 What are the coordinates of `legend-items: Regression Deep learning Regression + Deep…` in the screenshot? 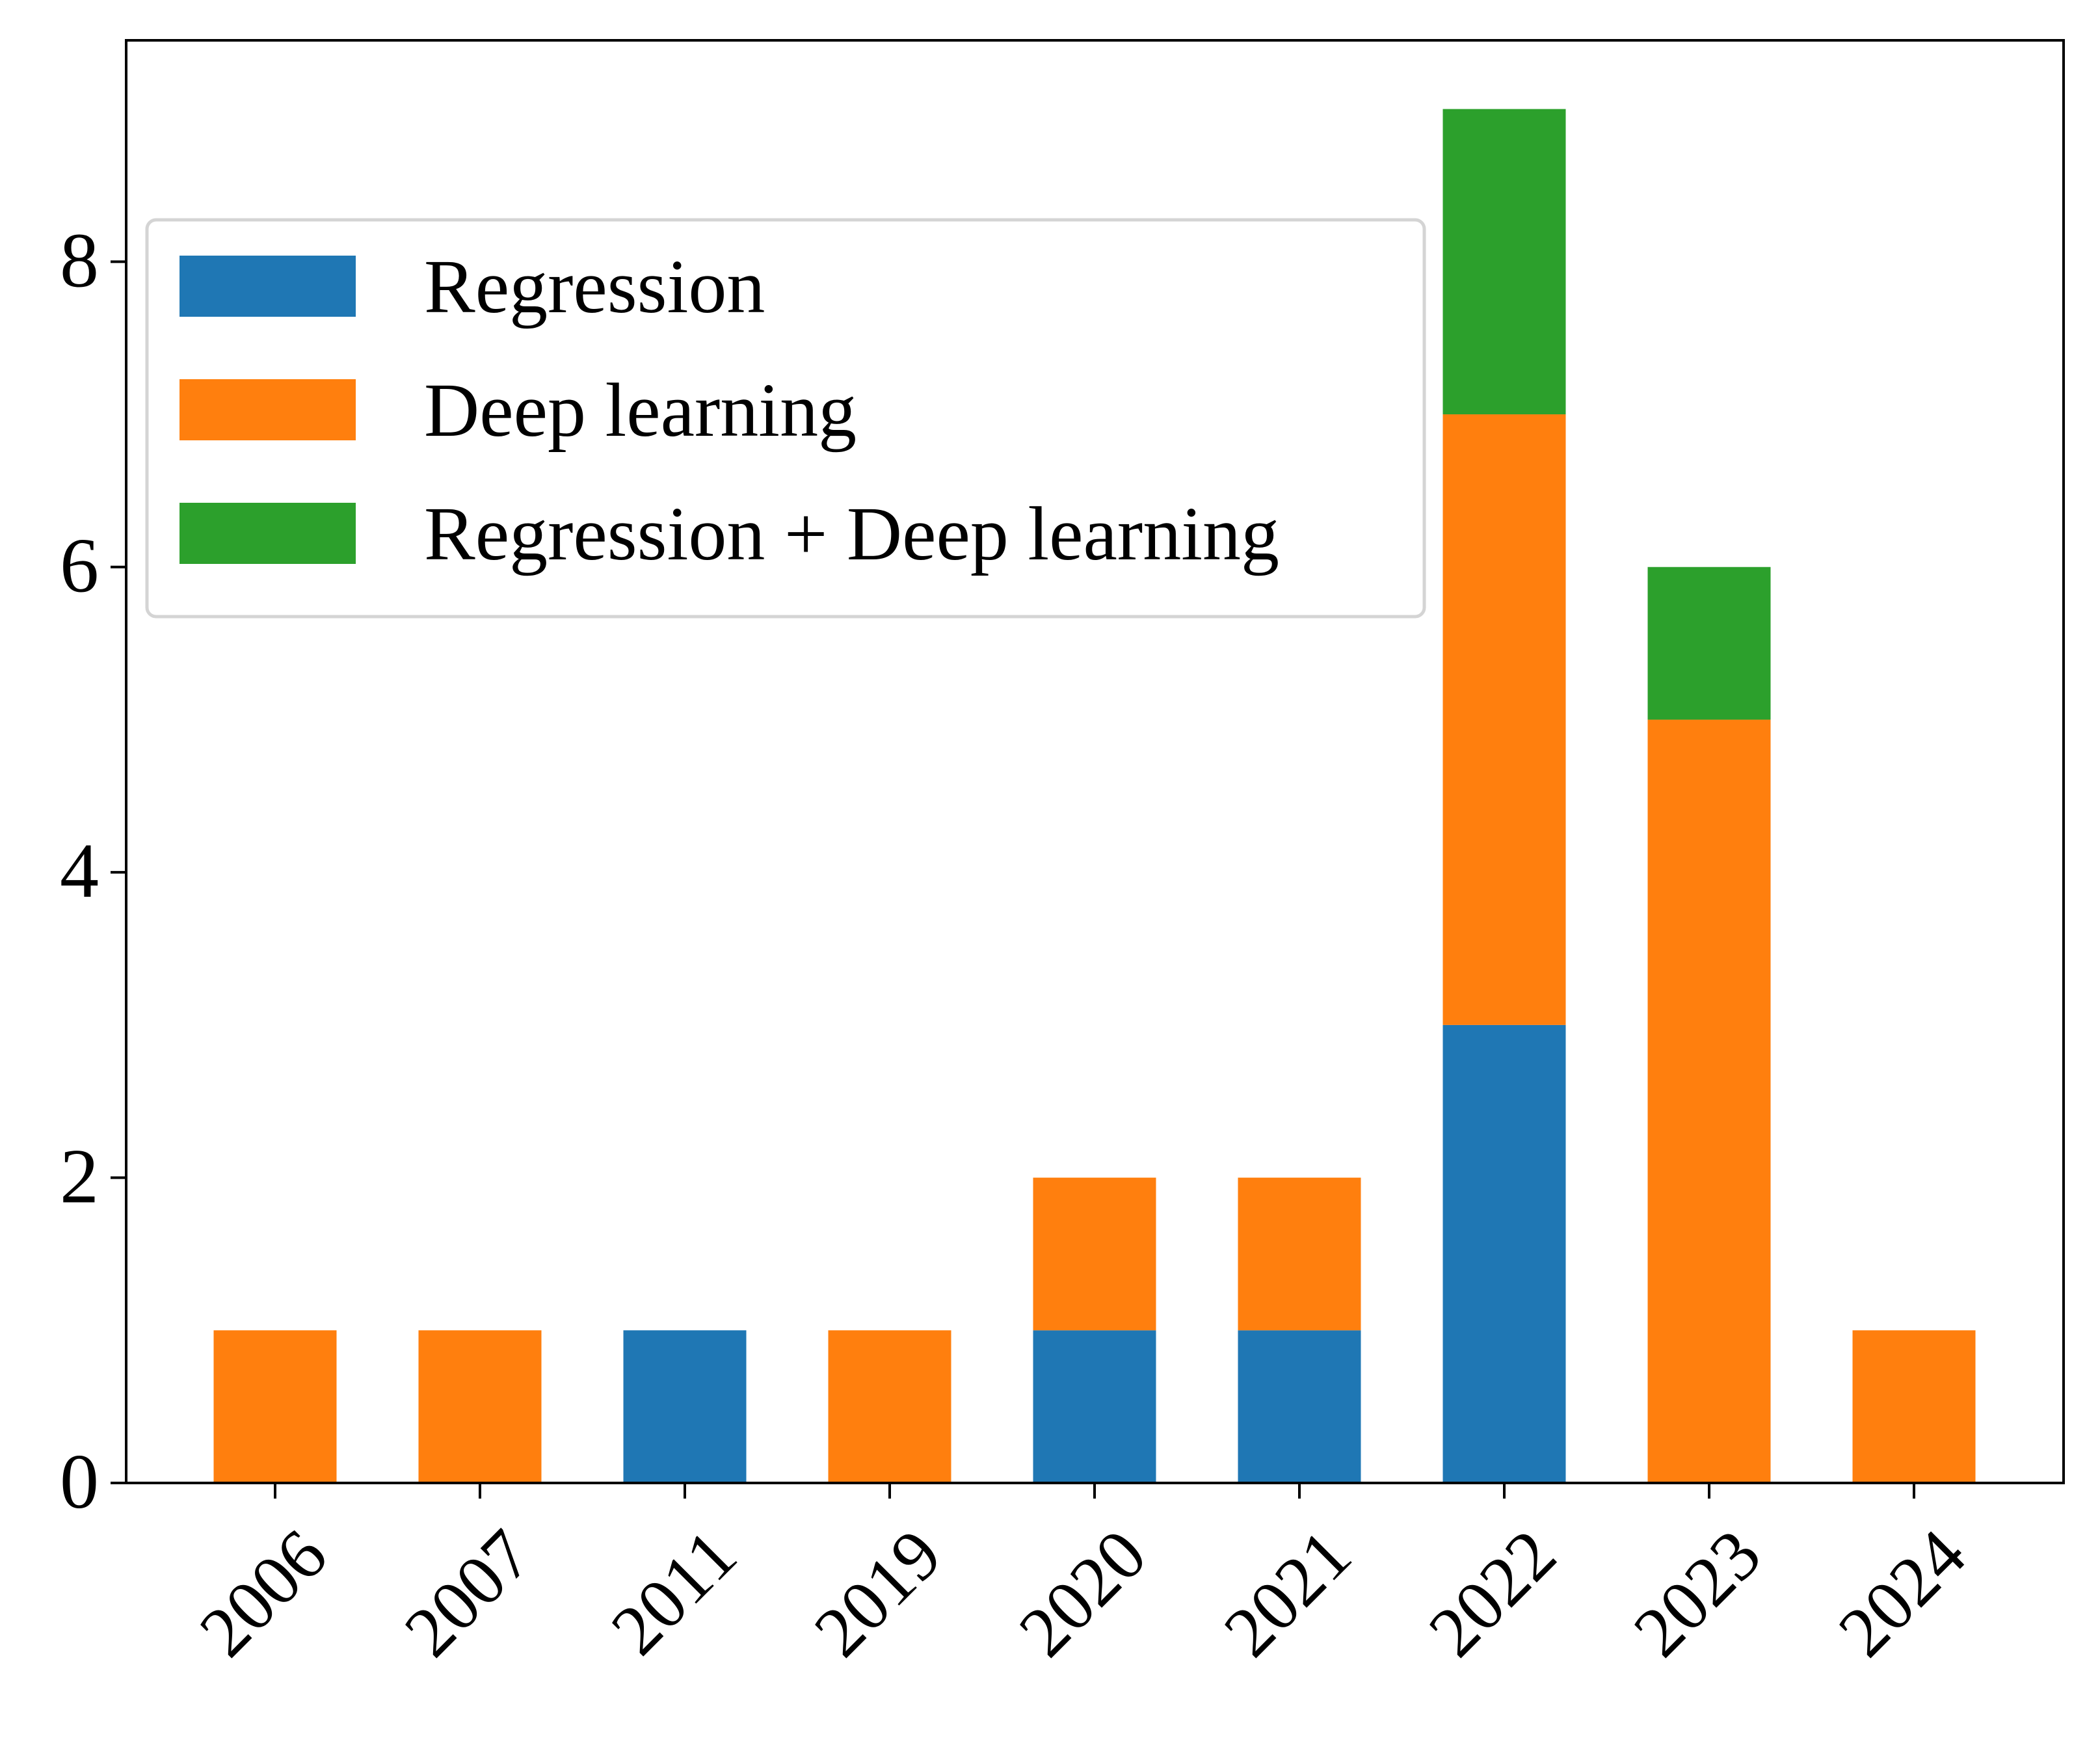 It's located at (729, 410).